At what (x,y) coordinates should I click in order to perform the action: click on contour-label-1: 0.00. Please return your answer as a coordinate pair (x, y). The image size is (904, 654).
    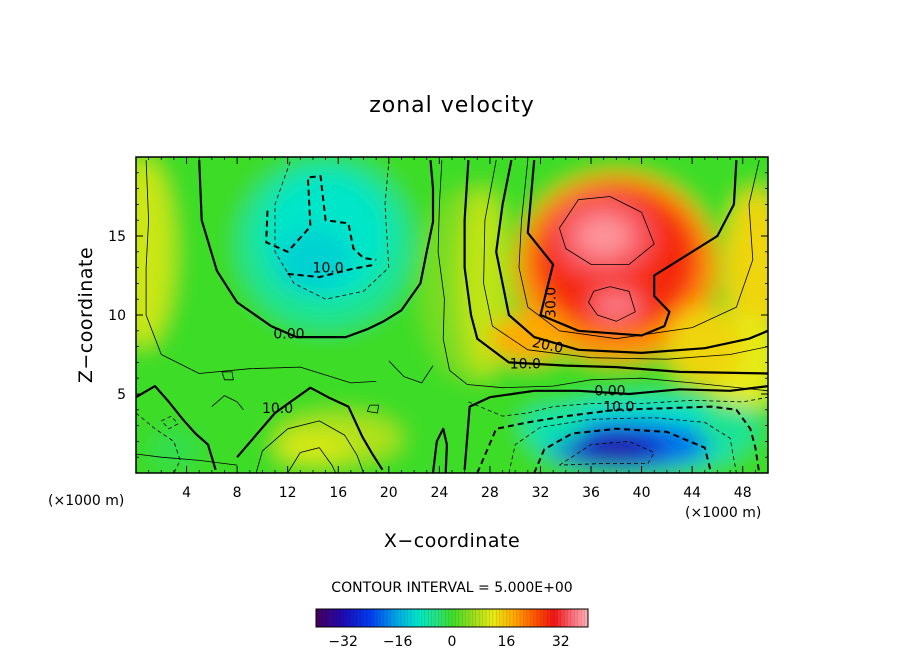
    Looking at the image, I should click on (288, 335).